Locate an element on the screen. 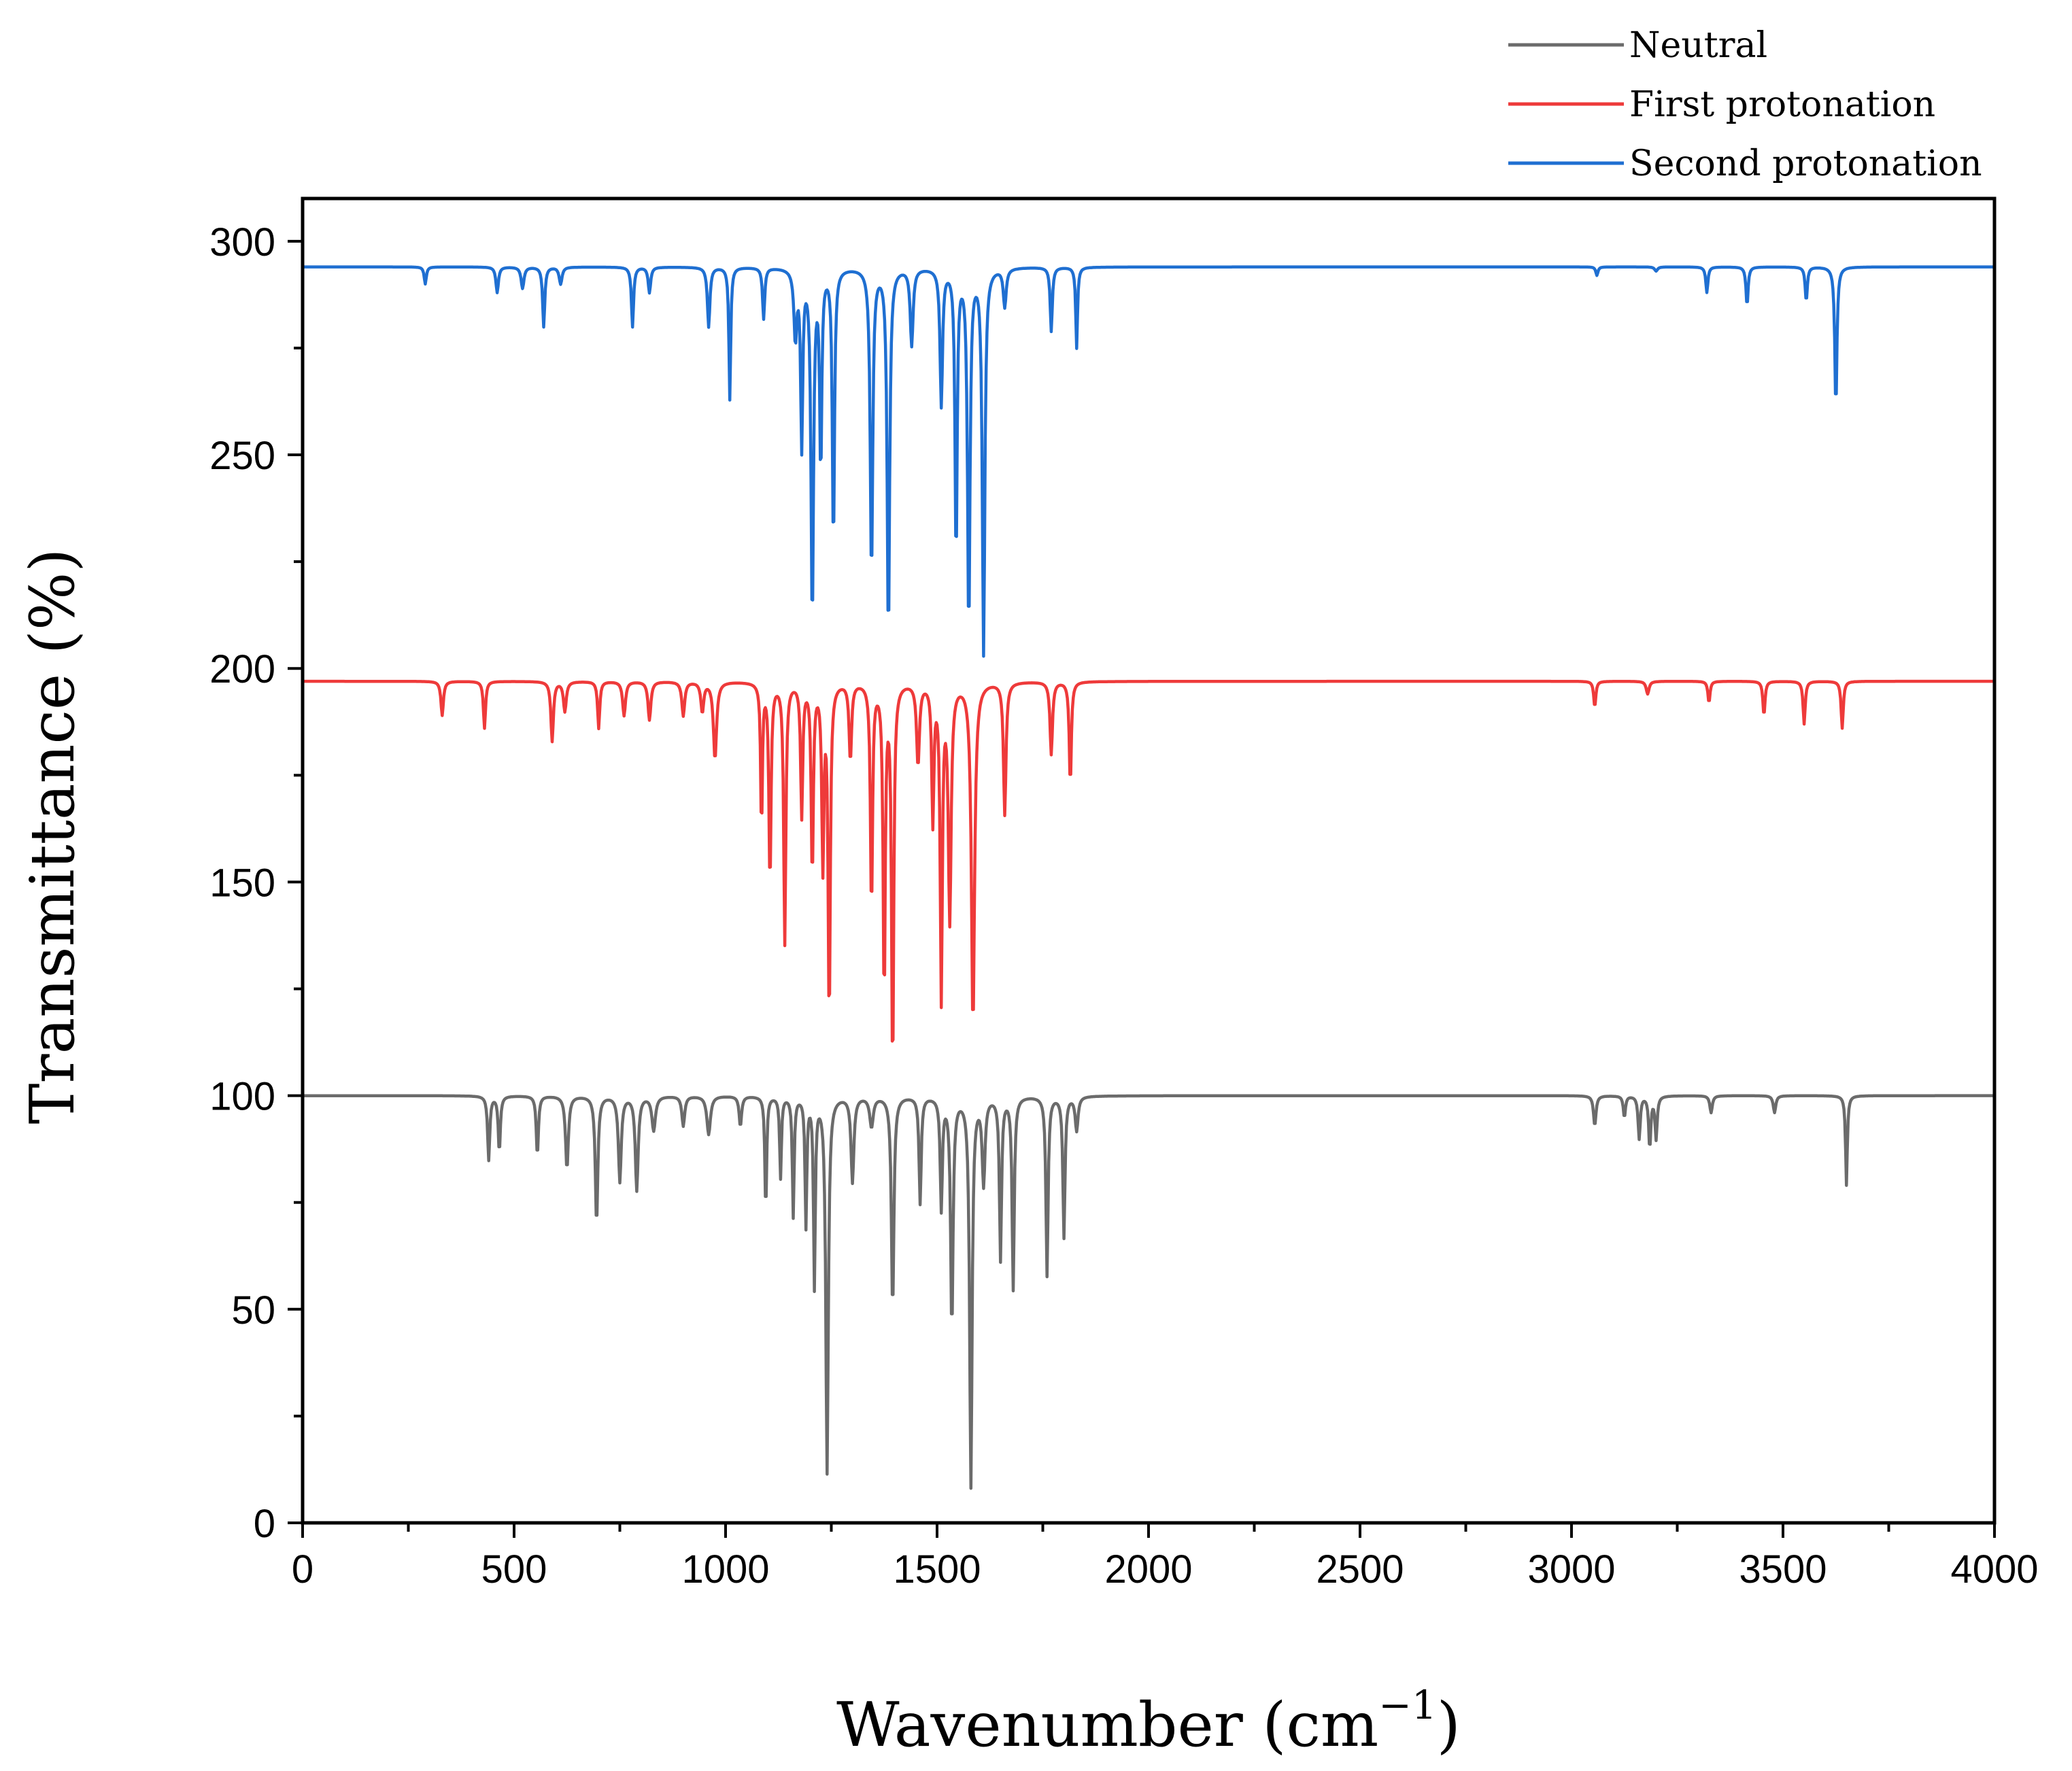 This screenshot has height=1771, width=2072. y-tick-label: 0 is located at coordinates (265, 1524).